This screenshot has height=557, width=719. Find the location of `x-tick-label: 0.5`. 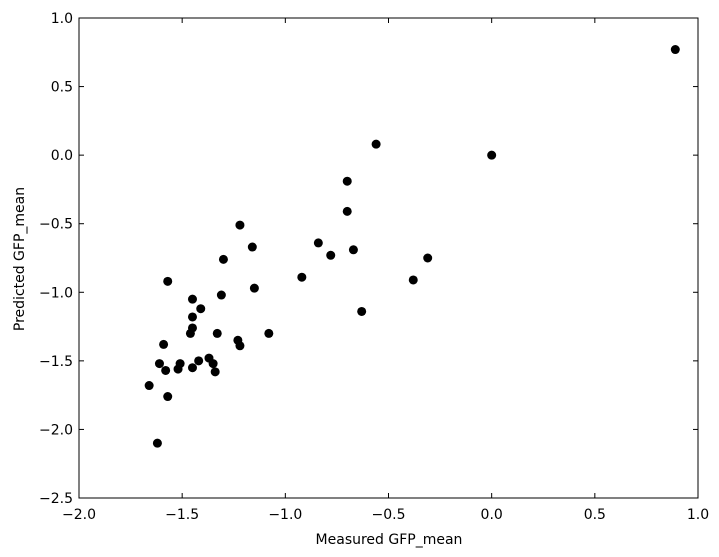

x-tick-label: 0.5 is located at coordinates (595, 515).